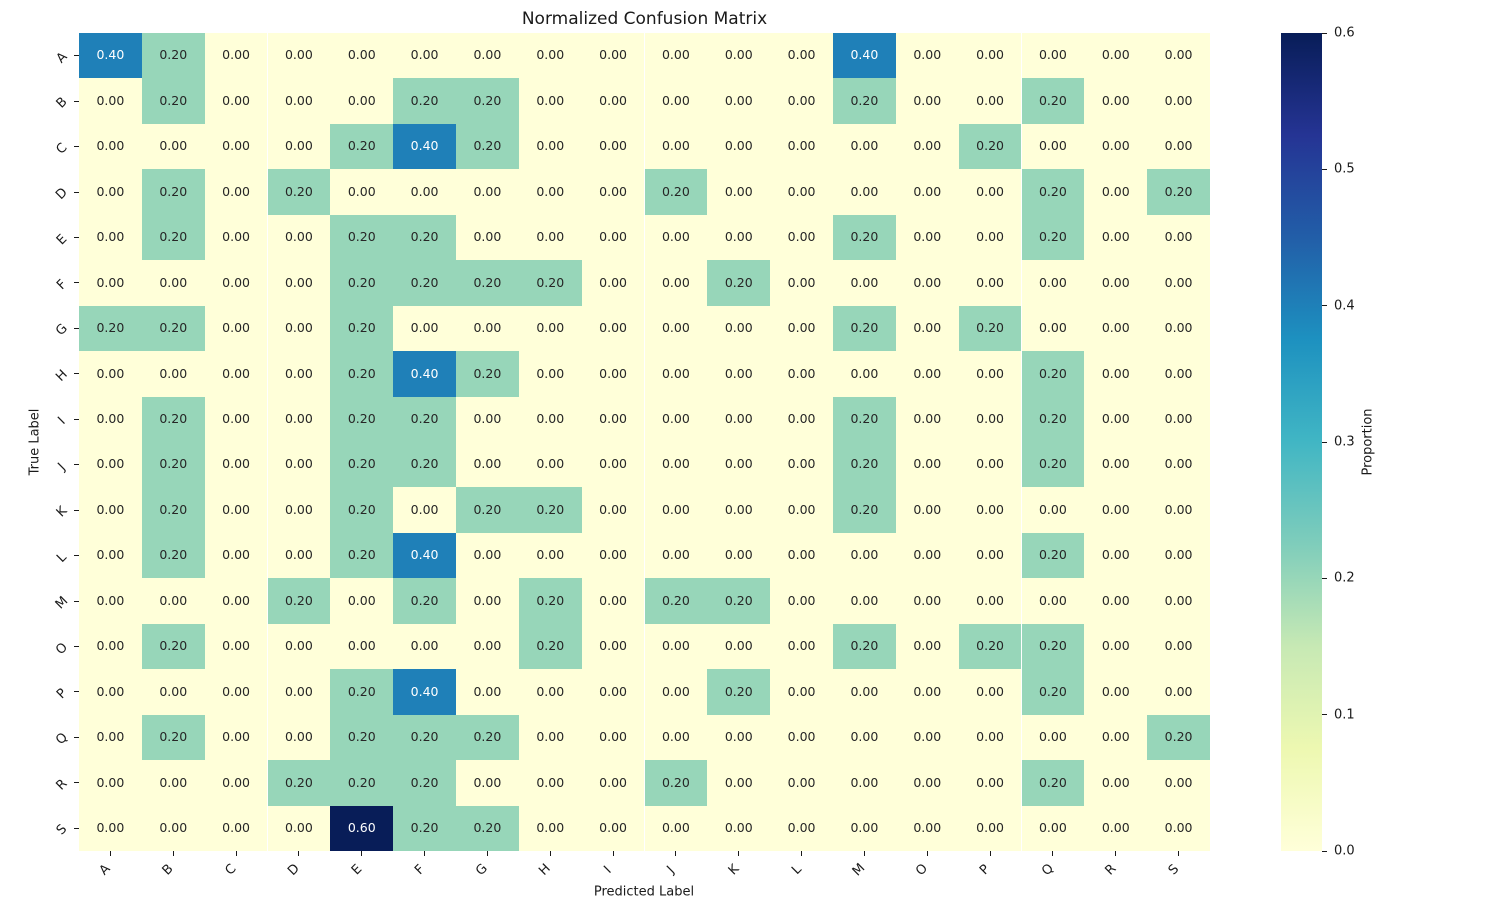  What do you see at coordinates (1301, 442) in the screenshot?
I see `colorbar` at bounding box center [1301, 442].